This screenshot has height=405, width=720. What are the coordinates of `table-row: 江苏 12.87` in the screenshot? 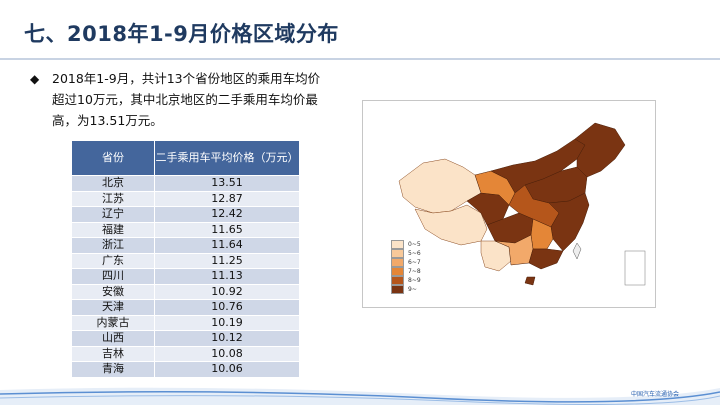 It's located at (186, 198).